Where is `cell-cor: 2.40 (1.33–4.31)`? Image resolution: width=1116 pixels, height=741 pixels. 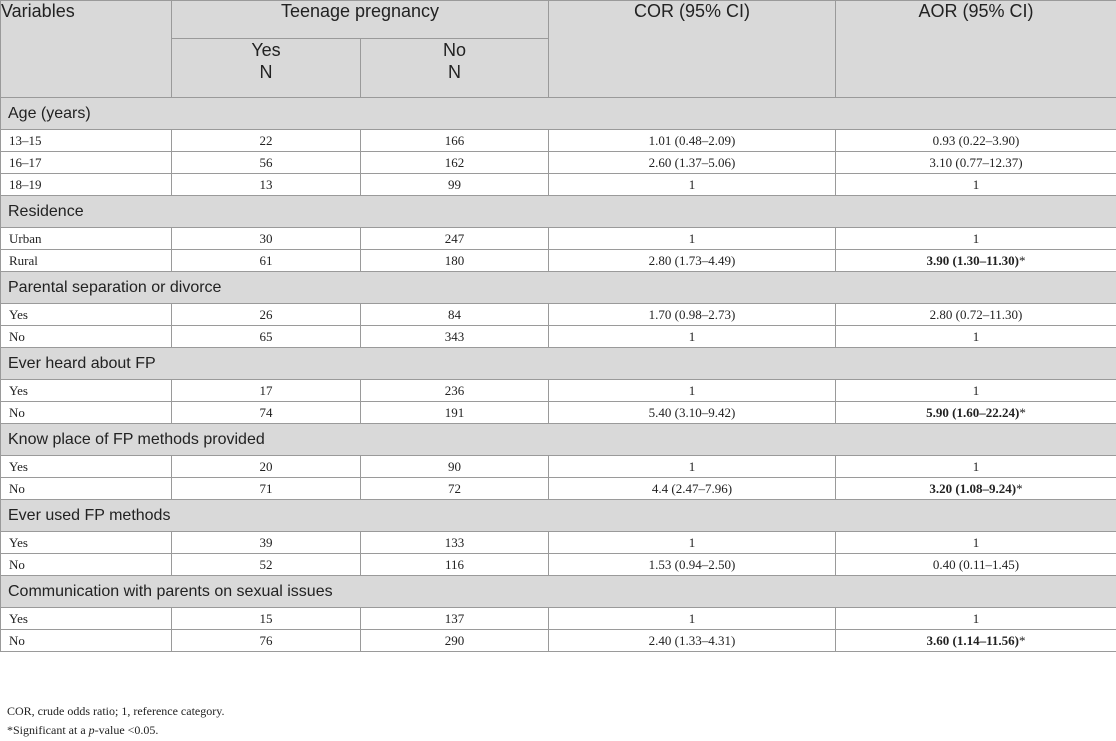
cell-cor: 2.40 (1.33–4.31) is located at coordinates (692, 640).